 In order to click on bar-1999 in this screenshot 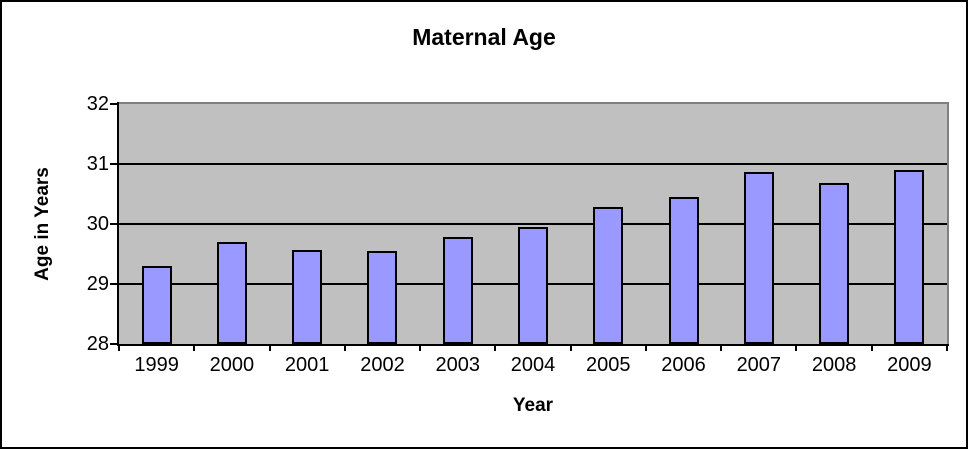, I will do `click(156, 305)`.